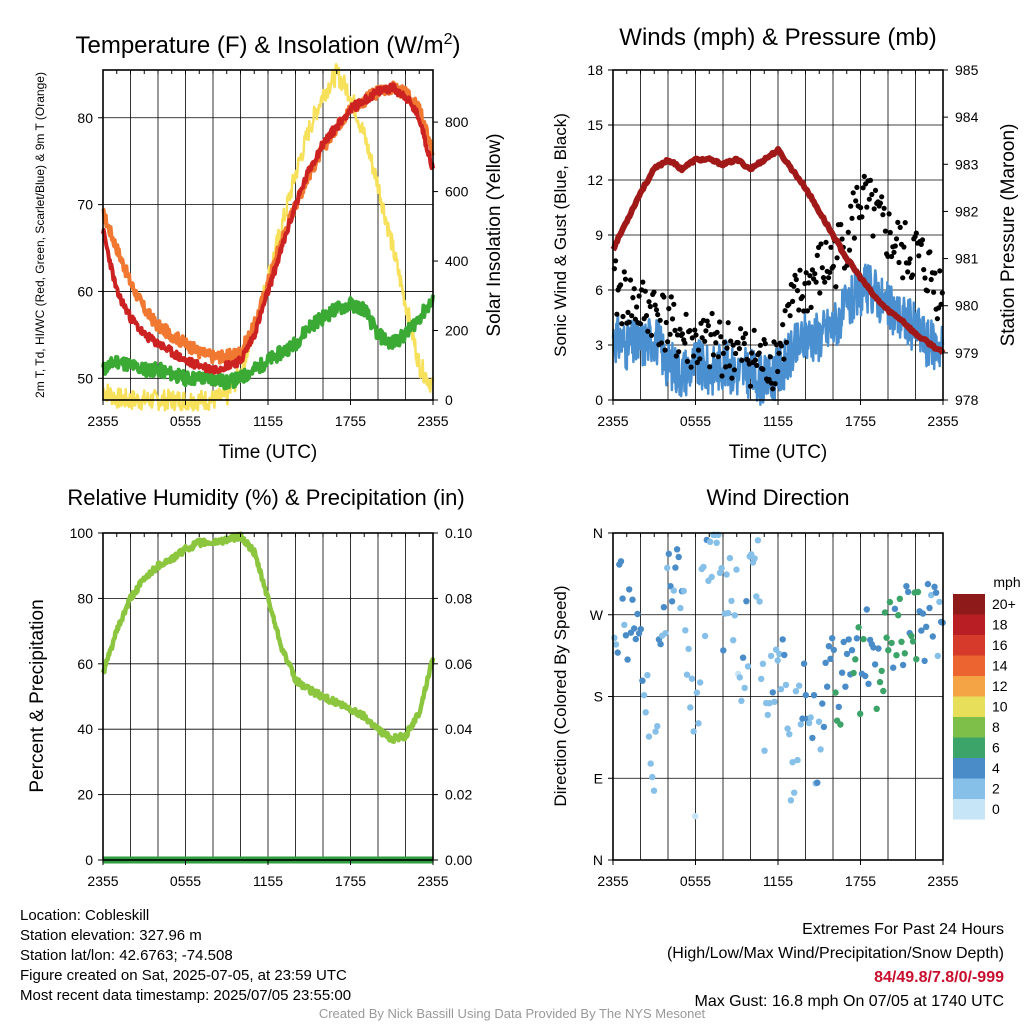 The image size is (1024, 1024). What do you see at coordinates (37, 695) in the screenshot?
I see `y-axis-label: Percent & Precipitation` at bounding box center [37, 695].